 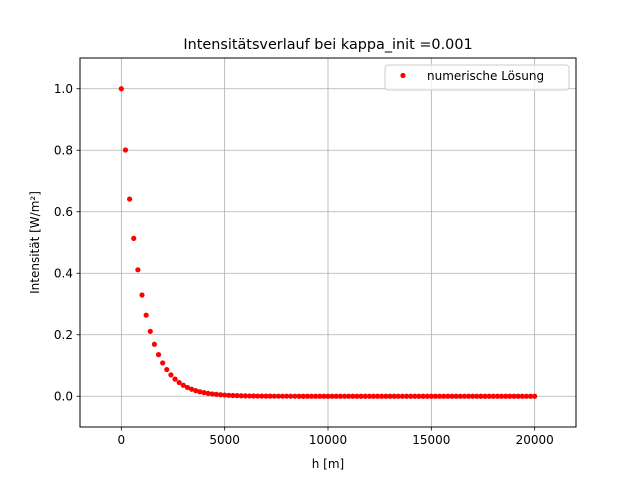 What do you see at coordinates (327, 45) in the screenshot?
I see `chart-title: Intensitätsverlauf bei kappa_init =0.001` at bounding box center [327, 45].